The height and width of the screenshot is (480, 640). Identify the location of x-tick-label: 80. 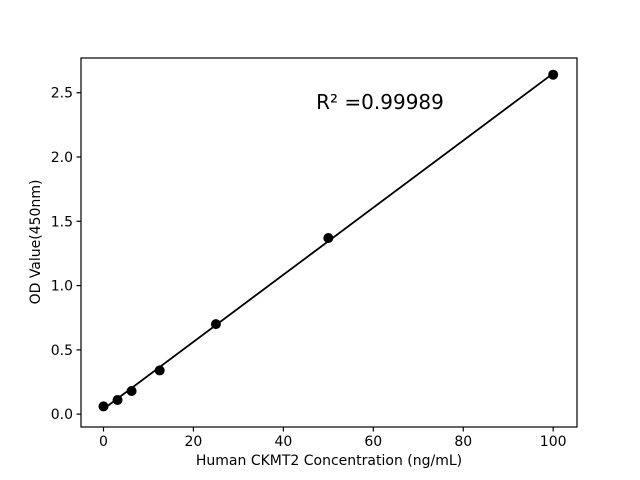
(463, 442).